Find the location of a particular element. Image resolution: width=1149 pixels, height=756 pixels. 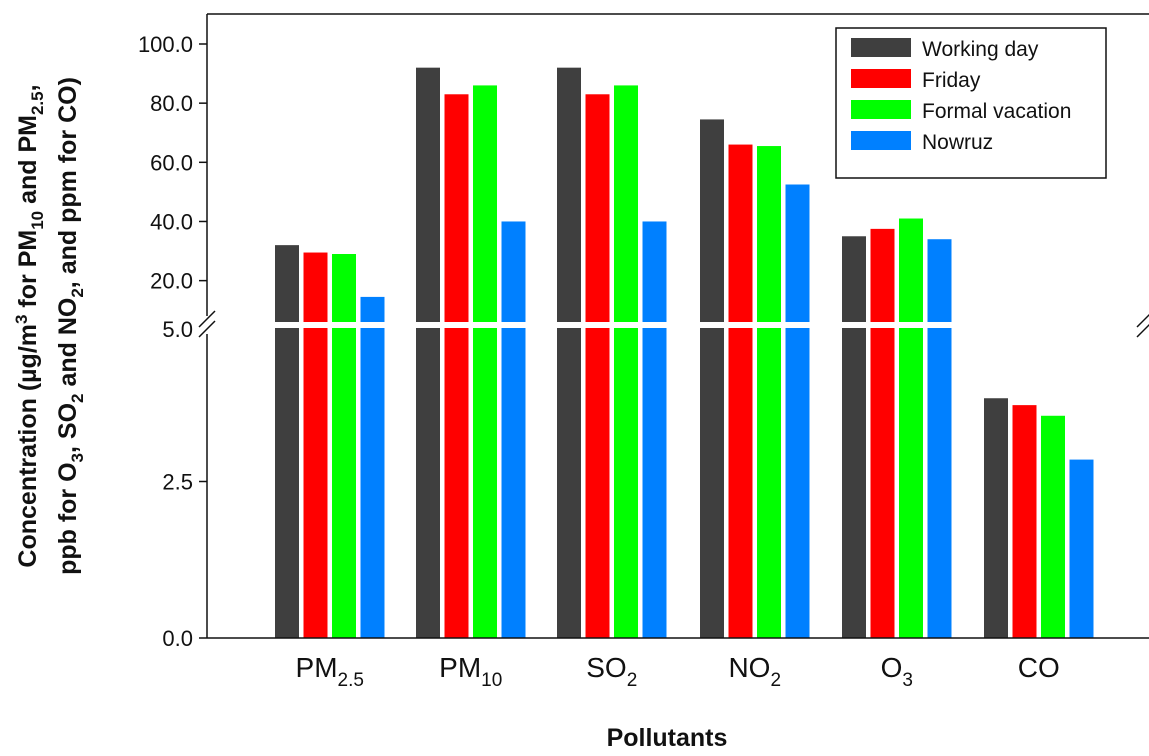

x-axis-categories: PM2.5 PM10 SO2 NO2 O3 CO is located at coordinates (678, 671).